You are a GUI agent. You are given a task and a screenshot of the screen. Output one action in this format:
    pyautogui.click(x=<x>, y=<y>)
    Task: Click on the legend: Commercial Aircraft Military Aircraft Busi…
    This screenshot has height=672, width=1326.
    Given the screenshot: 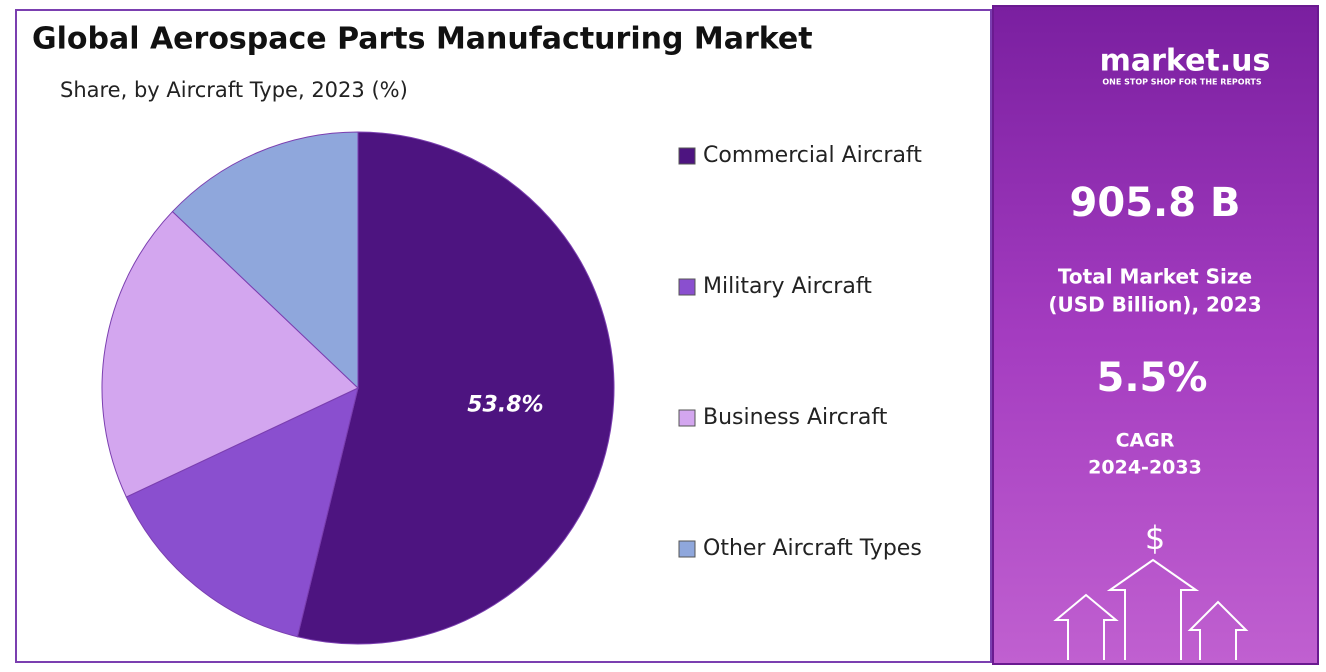 What is the action you would take?
    pyautogui.click(x=800, y=352)
    